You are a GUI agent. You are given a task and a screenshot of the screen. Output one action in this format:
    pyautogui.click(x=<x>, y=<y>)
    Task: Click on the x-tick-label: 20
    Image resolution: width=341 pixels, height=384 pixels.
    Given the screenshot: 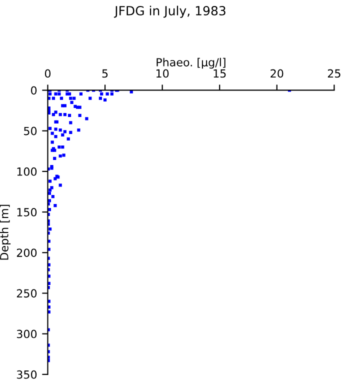 What is the action you would take?
    pyautogui.click(x=277, y=73)
    